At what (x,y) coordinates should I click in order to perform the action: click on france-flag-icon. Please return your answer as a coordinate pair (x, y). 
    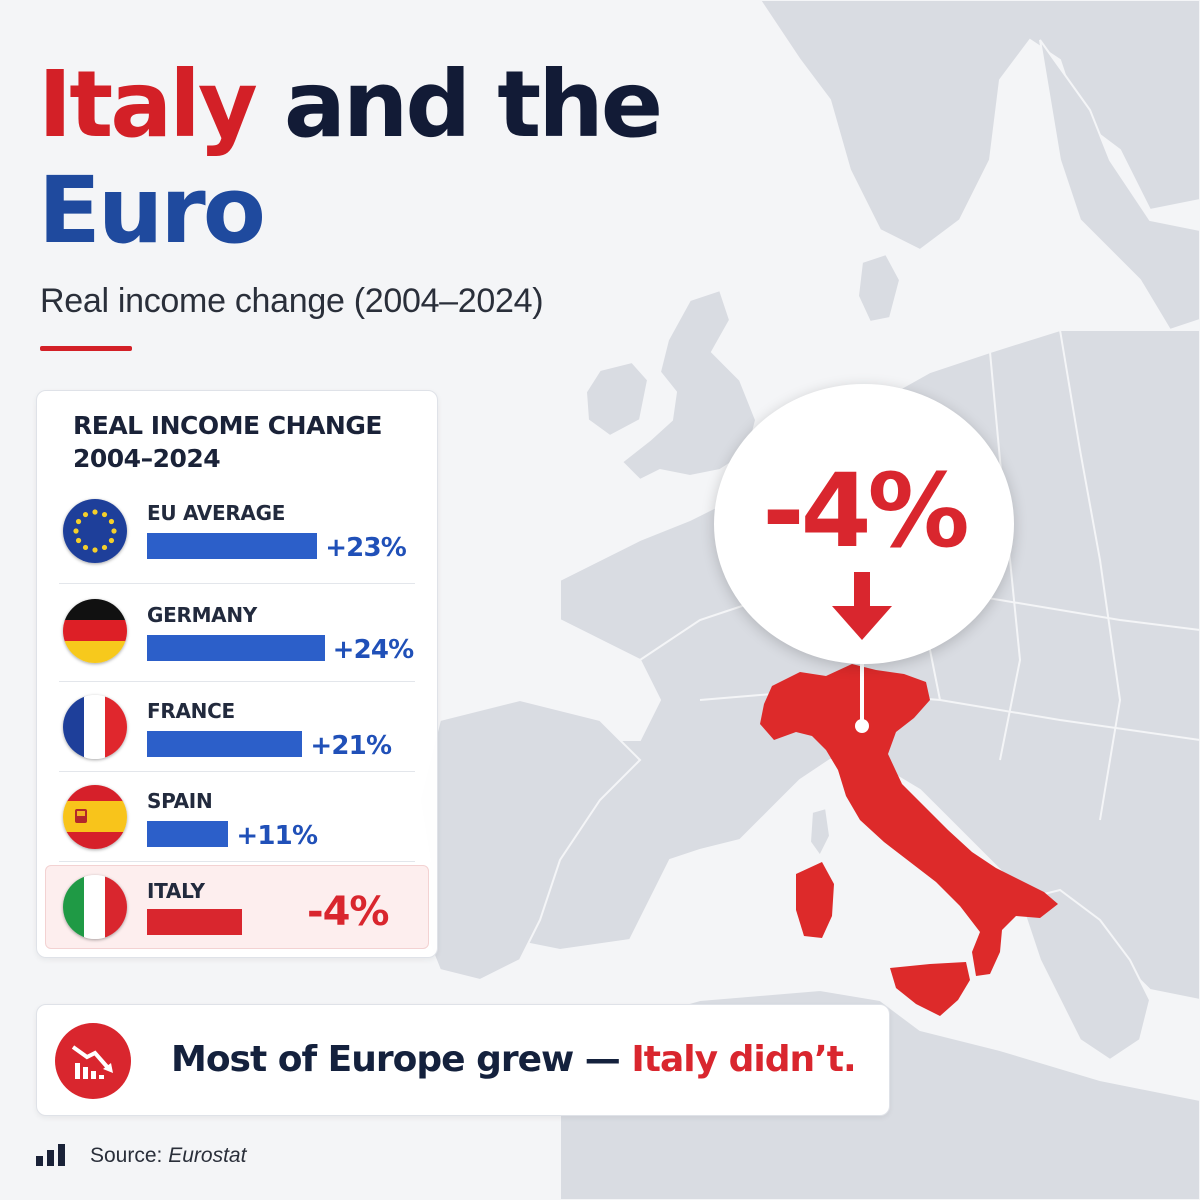
    Looking at the image, I should click on (95, 727).